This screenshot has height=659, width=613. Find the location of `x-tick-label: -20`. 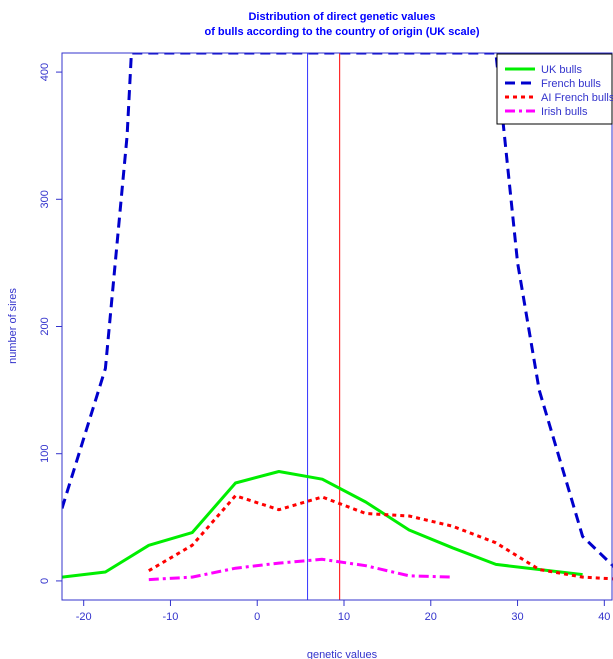

x-tick-label: -20 is located at coordinates (84, 617).